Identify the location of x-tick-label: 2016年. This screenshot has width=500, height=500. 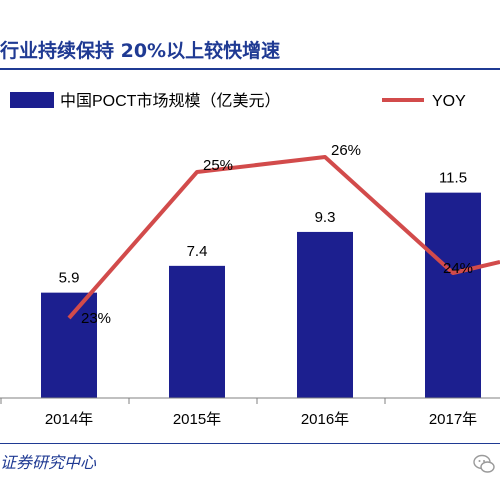
(325, 419).